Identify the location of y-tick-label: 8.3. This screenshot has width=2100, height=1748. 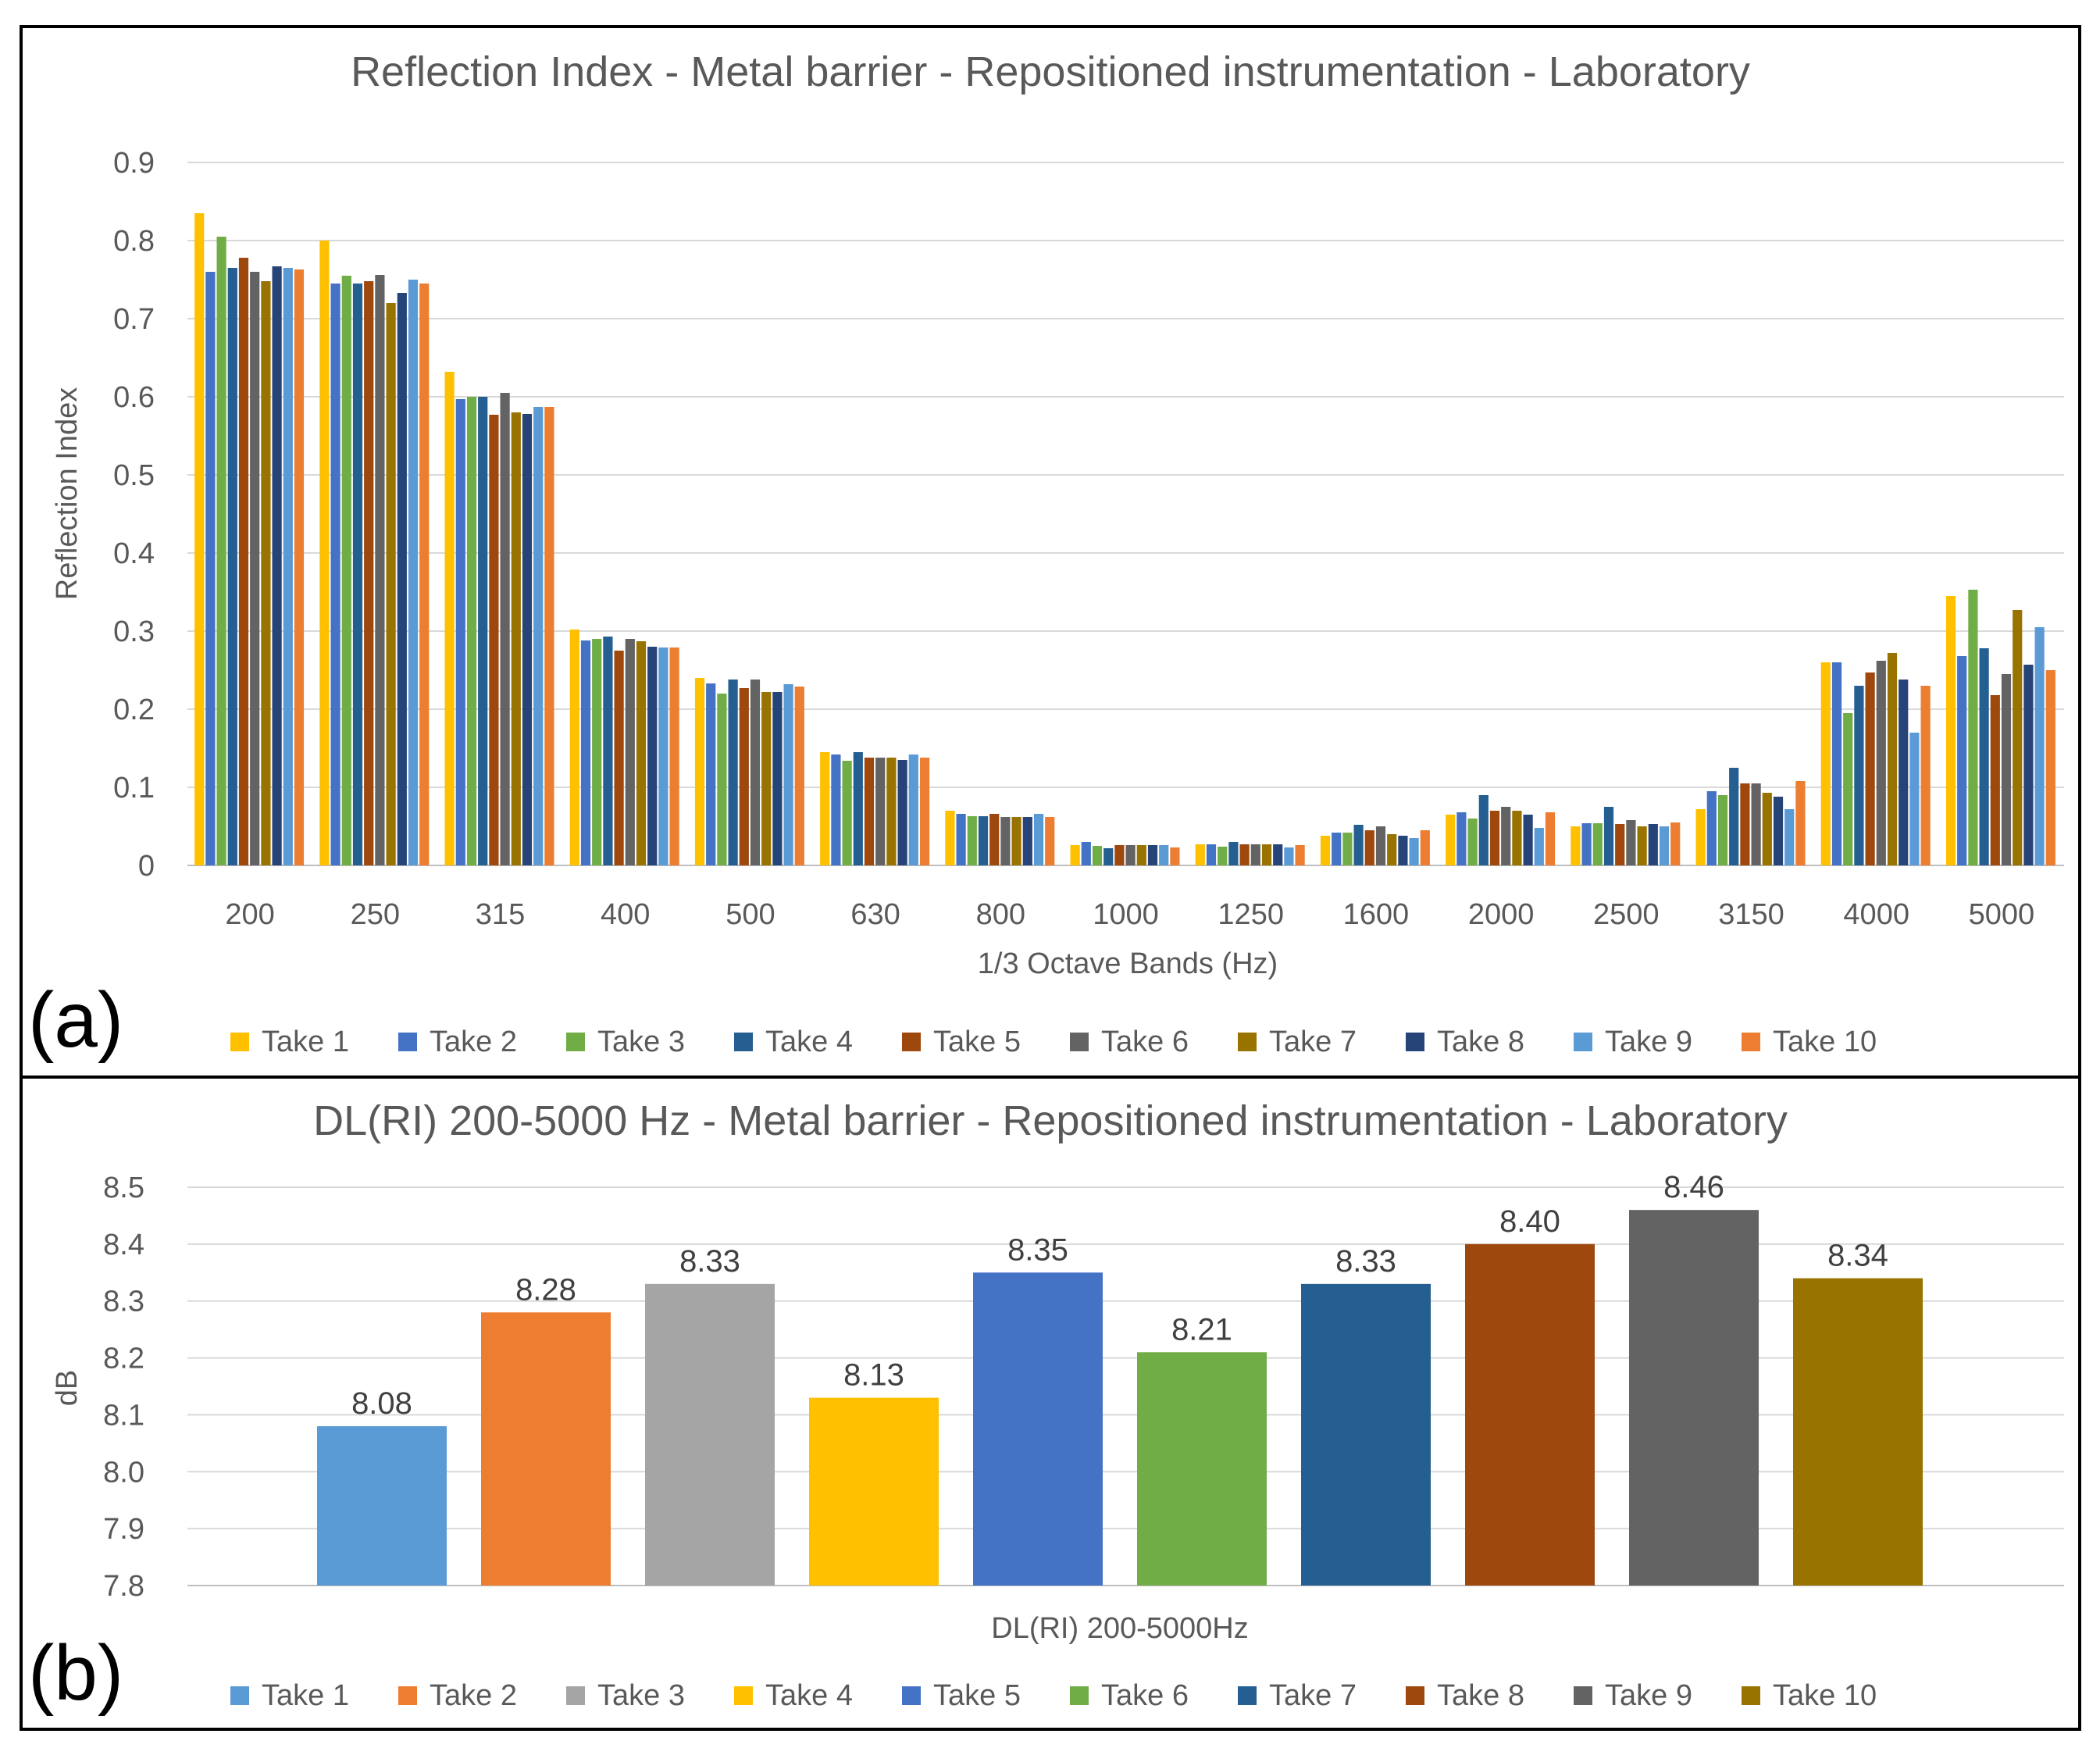
(124, 1302).